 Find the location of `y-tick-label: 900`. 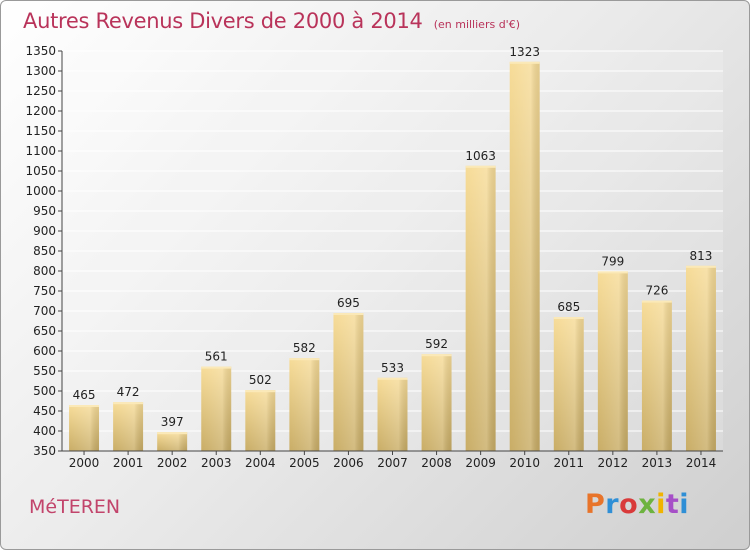

y-tick-label: 900 is located at coordinates (44, 231).